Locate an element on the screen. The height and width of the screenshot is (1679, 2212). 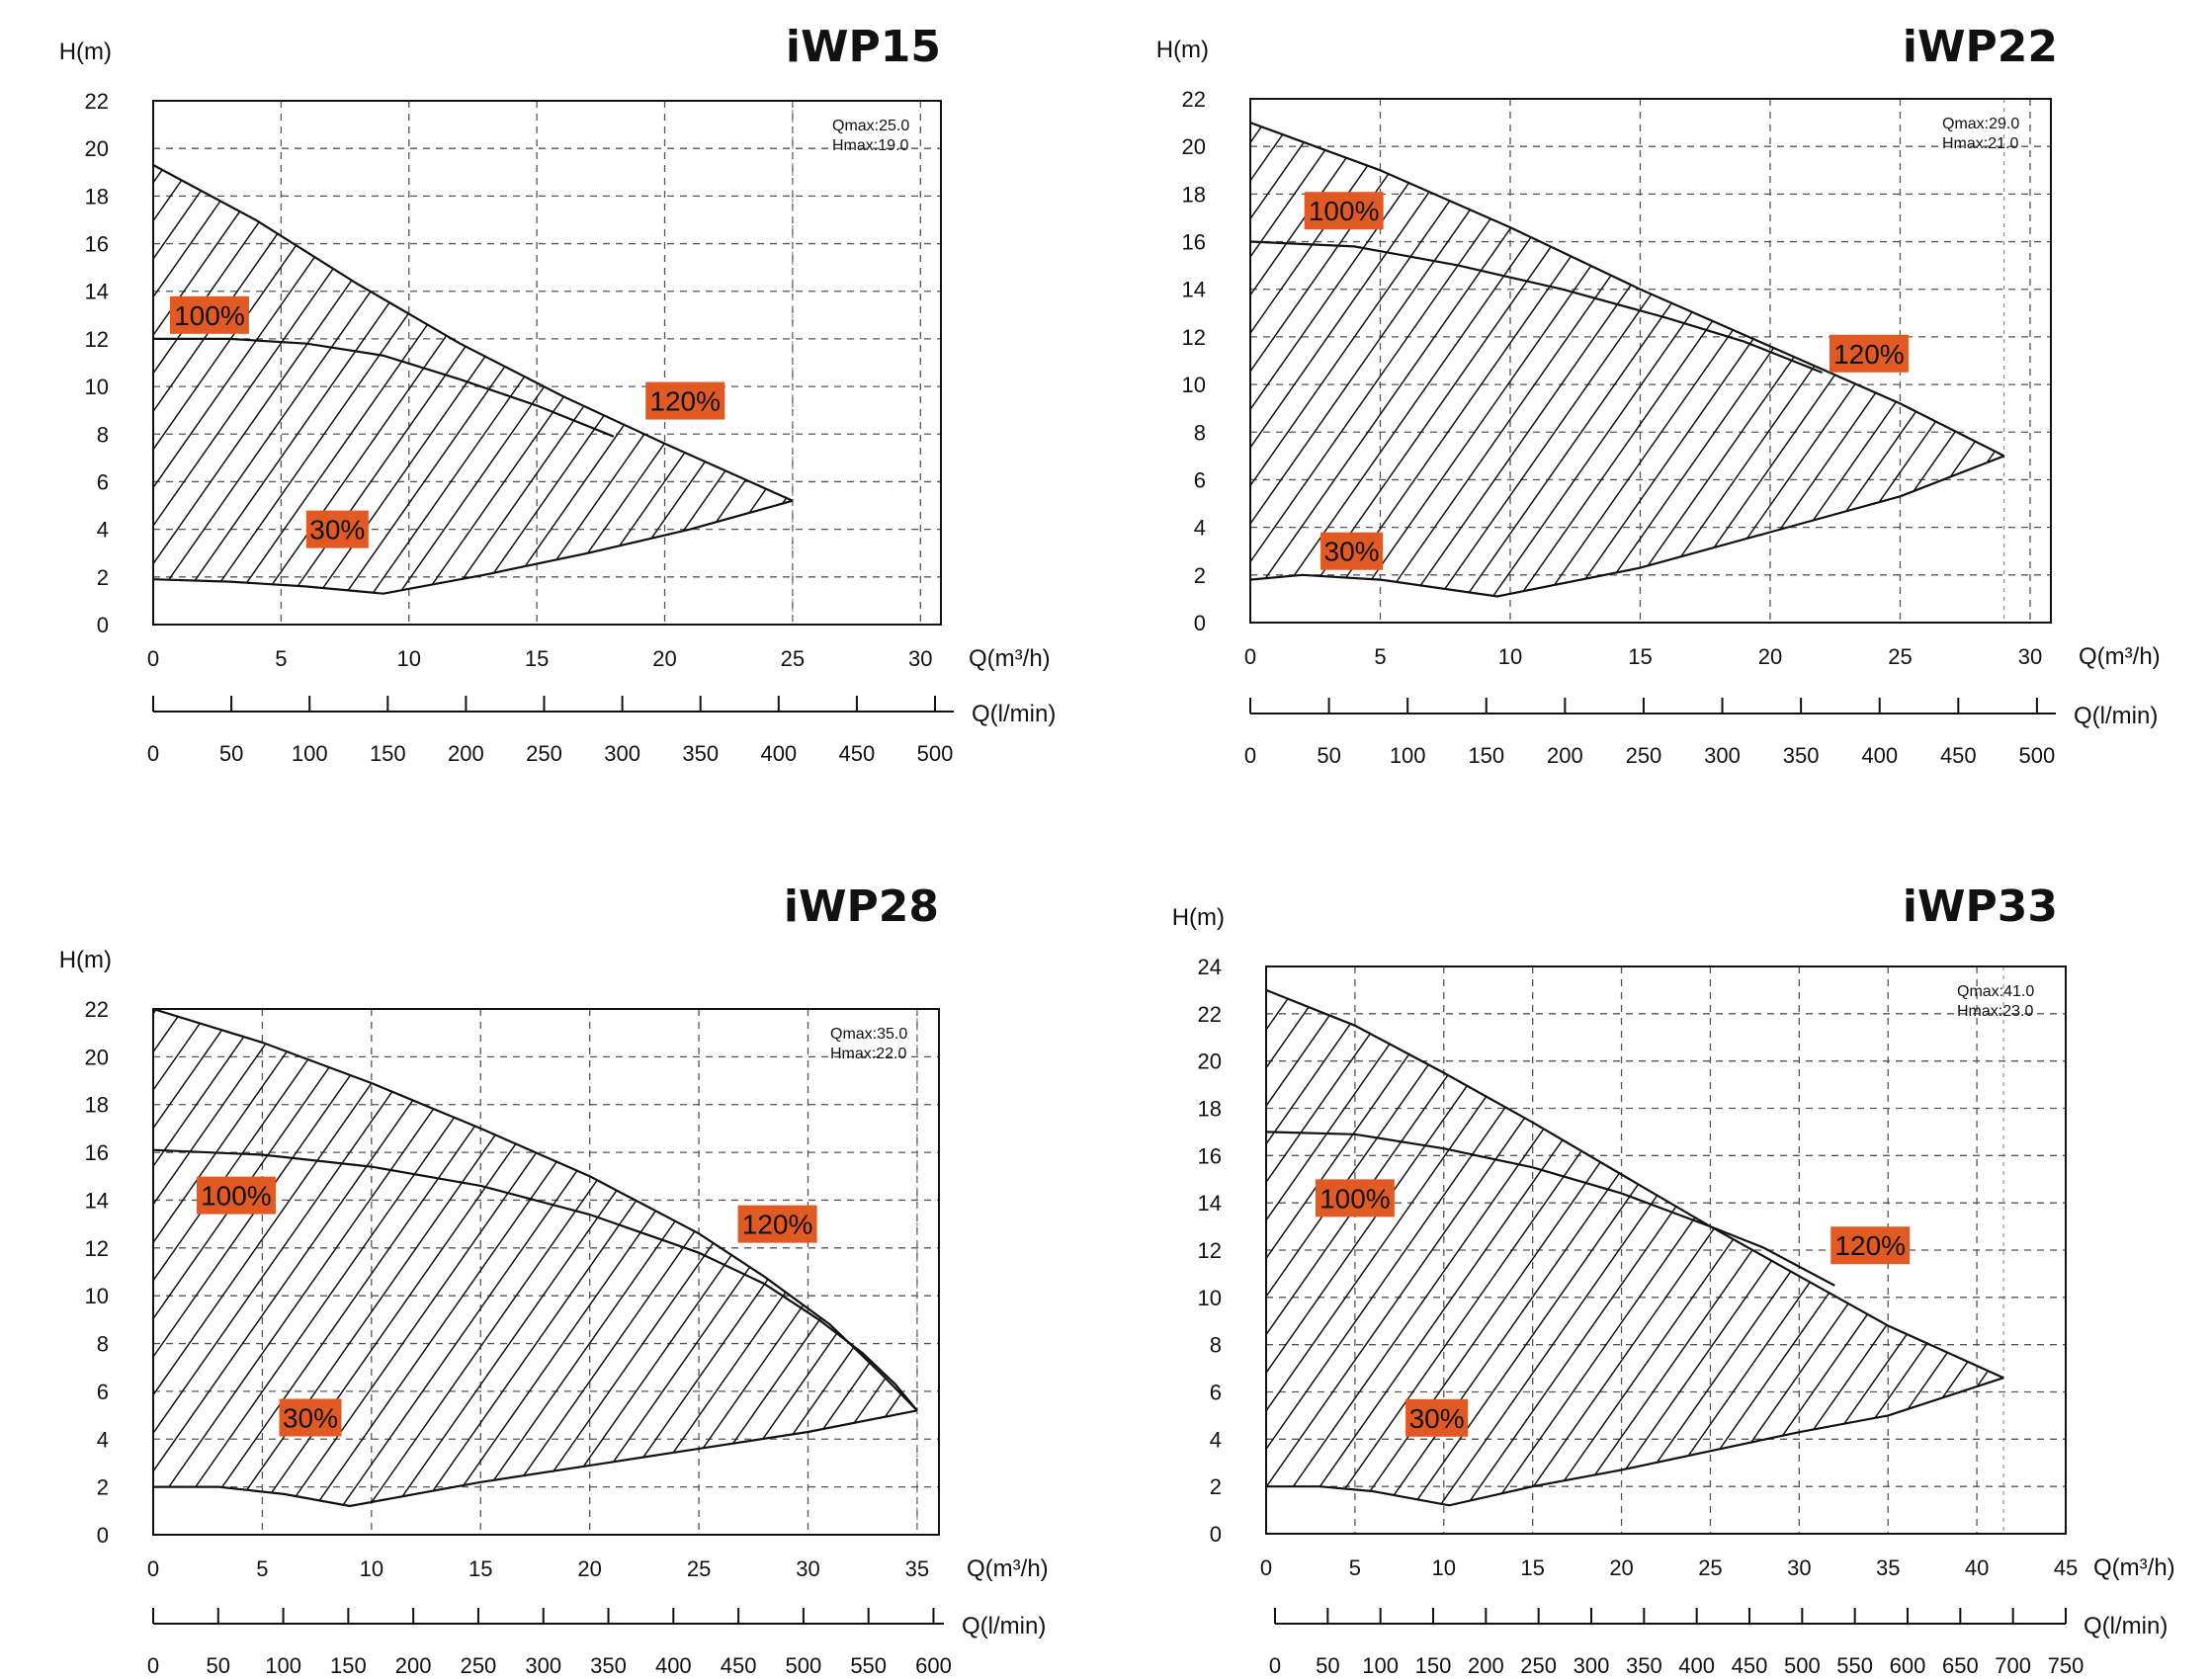
label-text-p30: 30% is located at coordinates (337, 530).